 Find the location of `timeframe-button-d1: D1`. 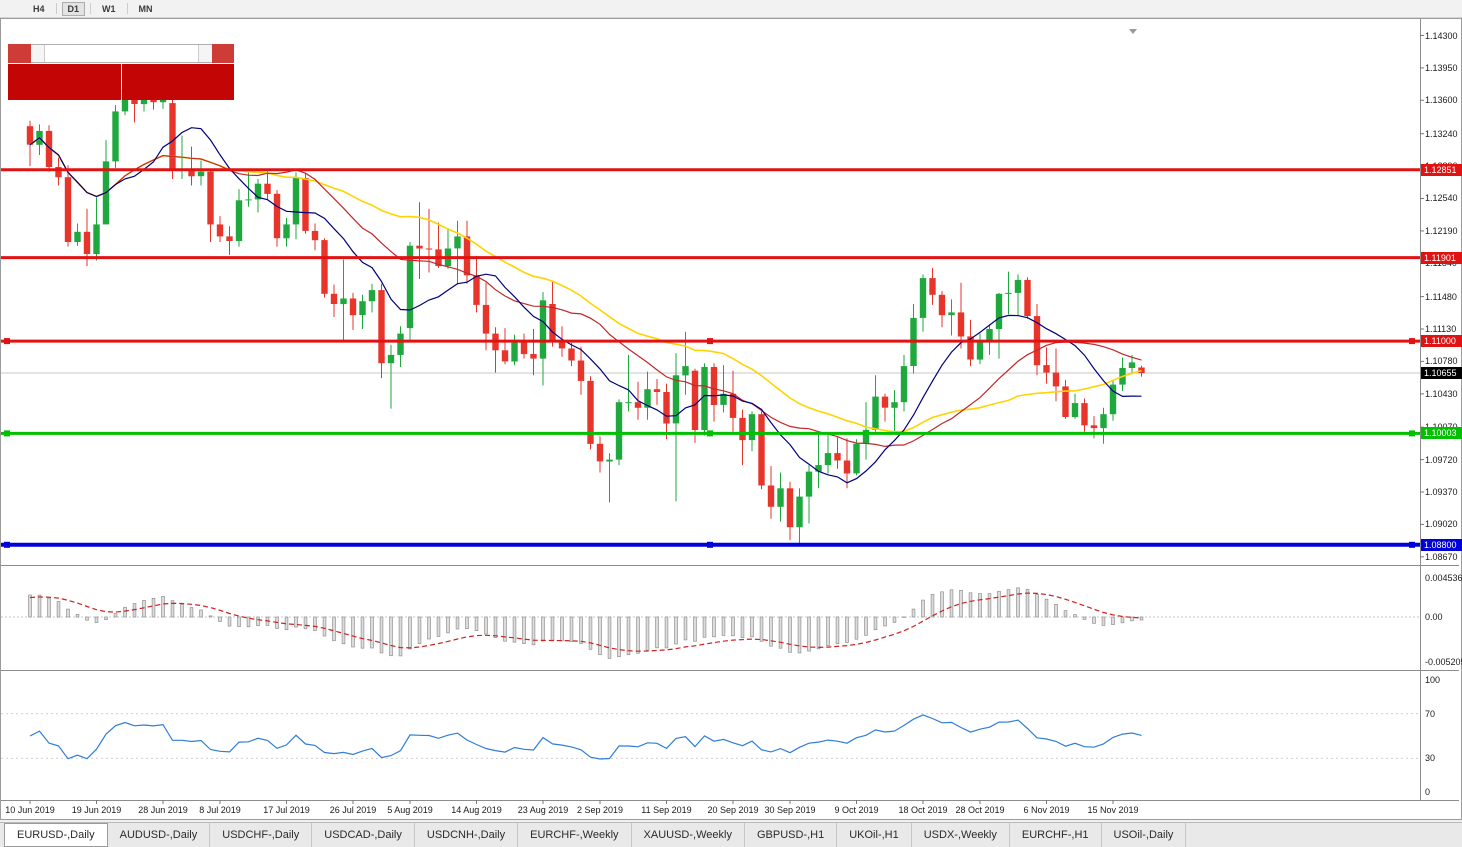

timeframe-button-d1: D1 is located at coordinates (73, 8).